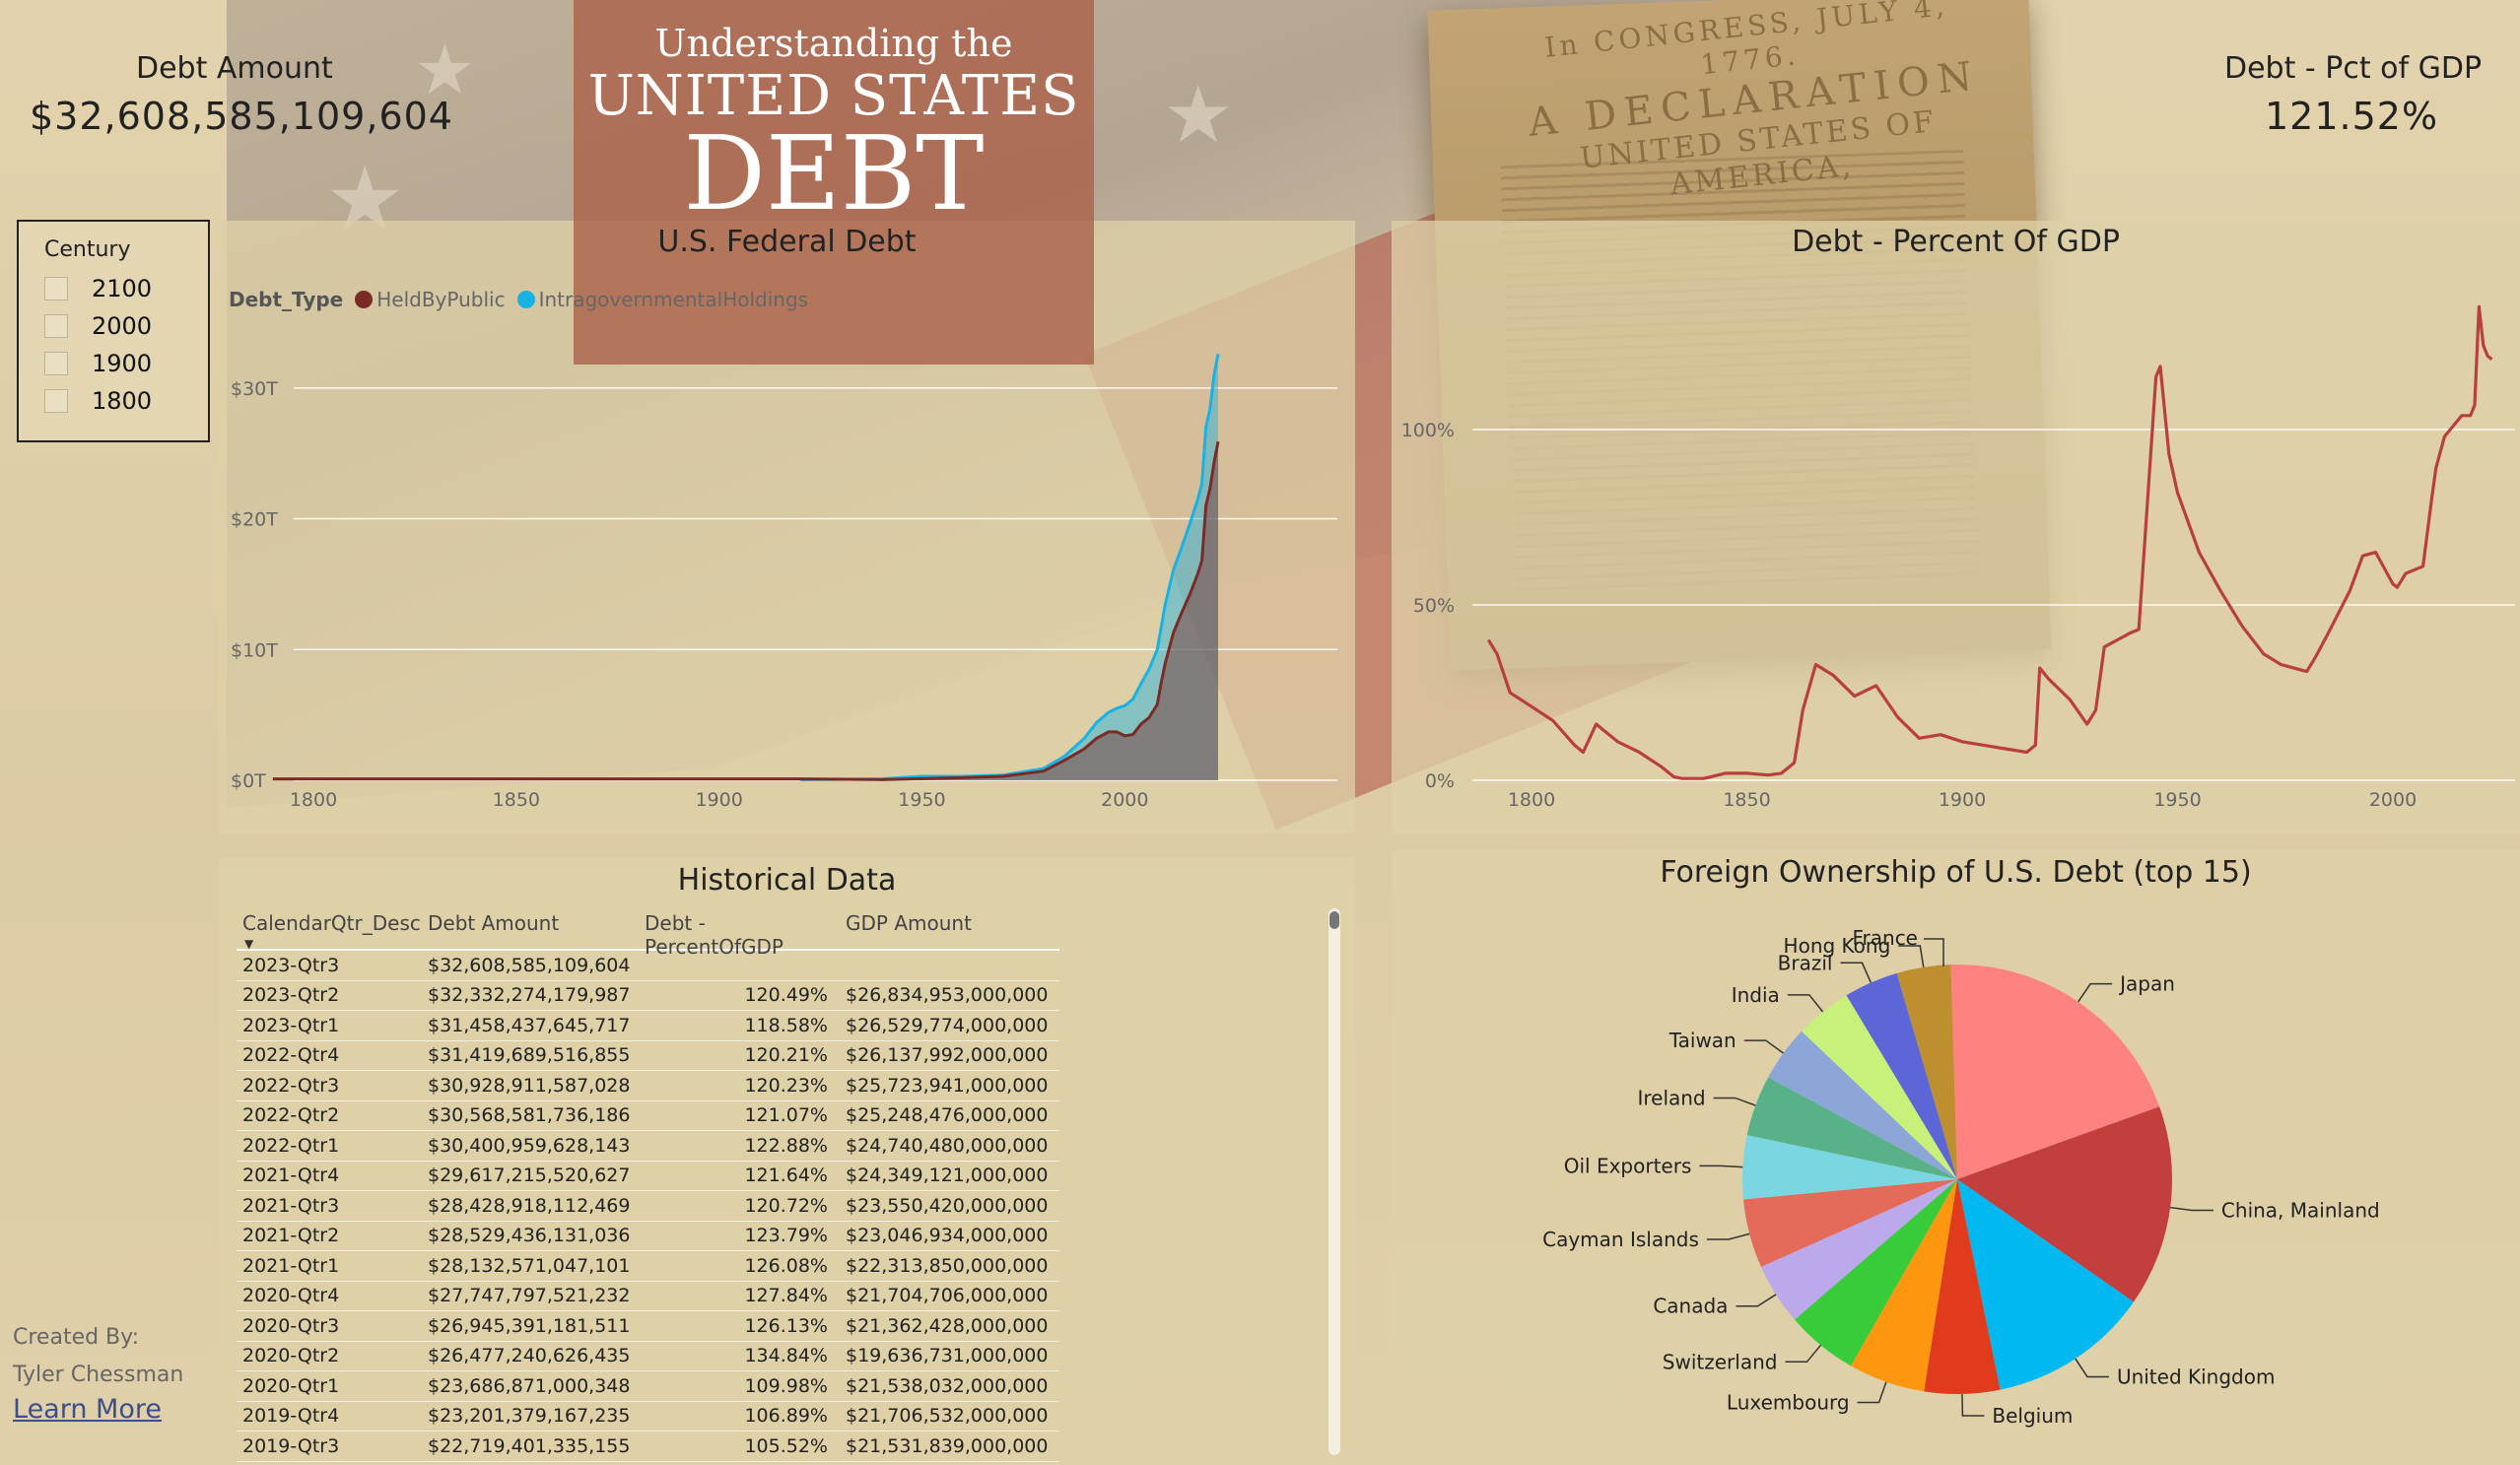 The width and height of the screenshot is (2520, 1465). Describe the element at coordinates (529, 1176) in the screenshot. I see `cell-debt: $29,617,215,520,627` at that location.